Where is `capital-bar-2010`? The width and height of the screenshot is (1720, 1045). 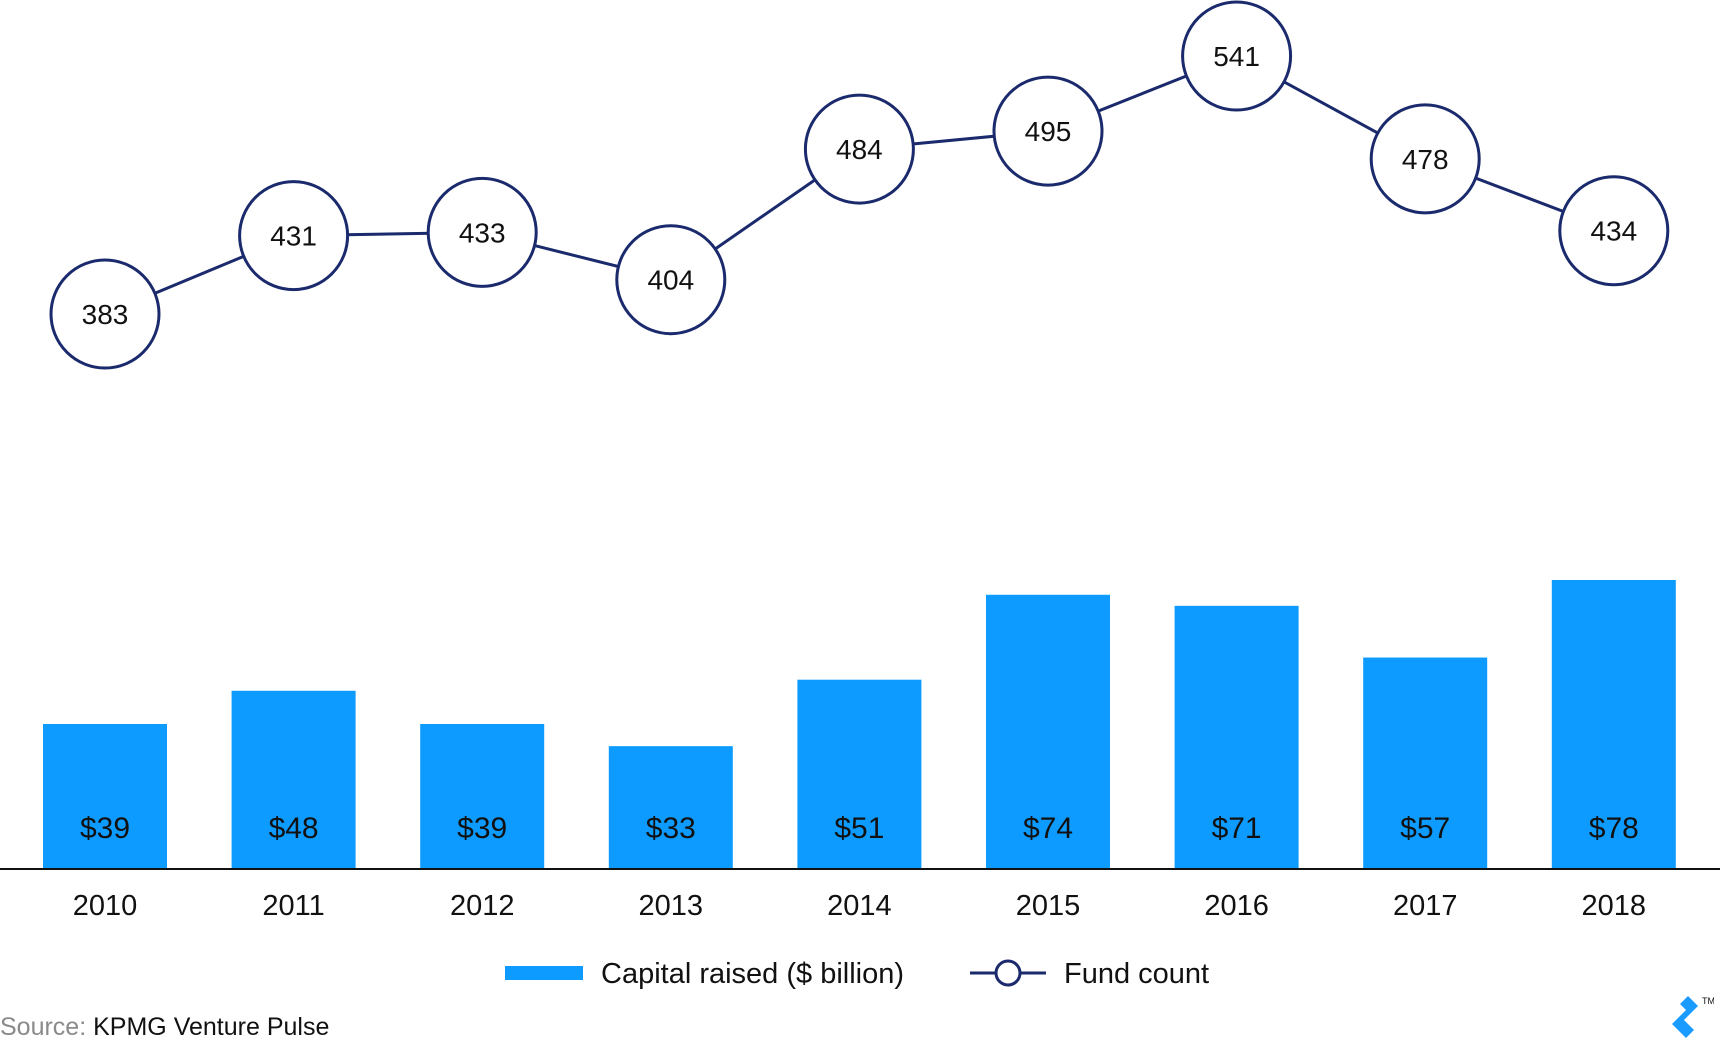
capital-bar-2010 is located at coordinates (105, 796).